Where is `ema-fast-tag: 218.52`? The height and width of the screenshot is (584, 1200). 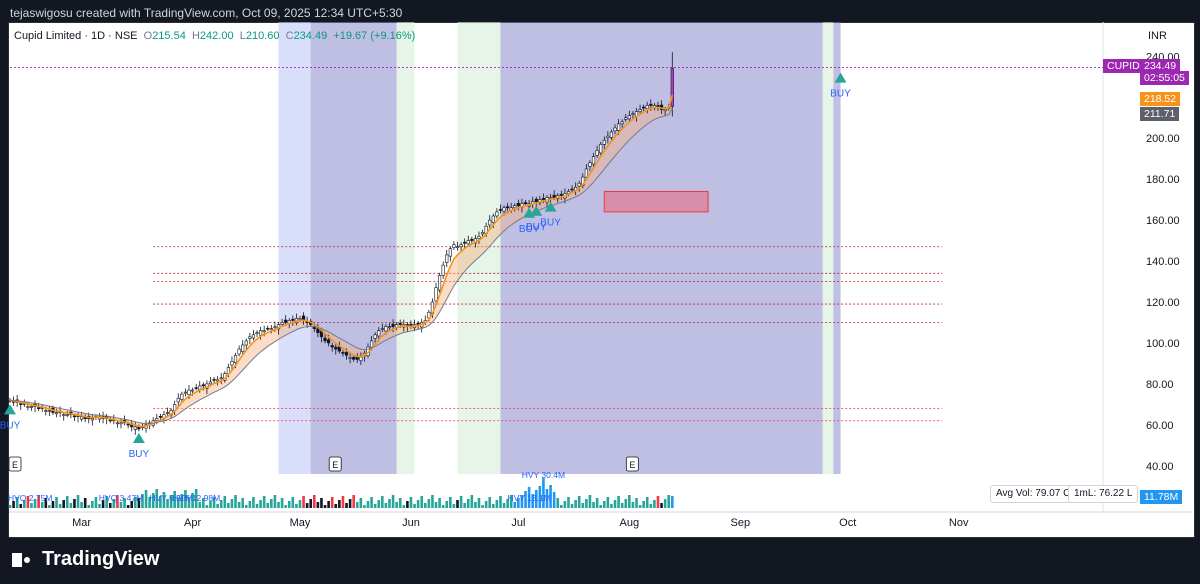
ema-fast-tag: 218.52 is located at coordinates (1160, 99).